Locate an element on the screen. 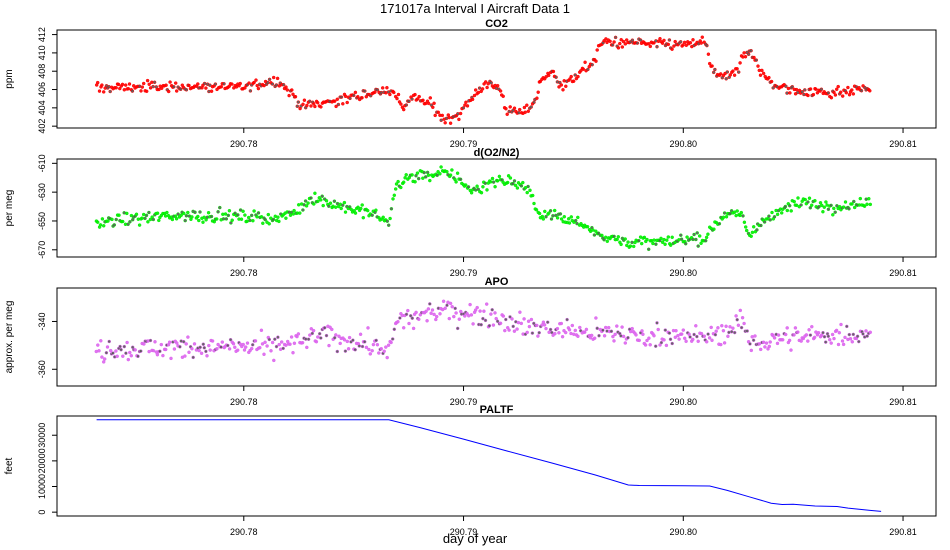 This screenshot has width=950, height=550. o2n2-x-tick-label: 290.81 is located at coordinates (903, 273).